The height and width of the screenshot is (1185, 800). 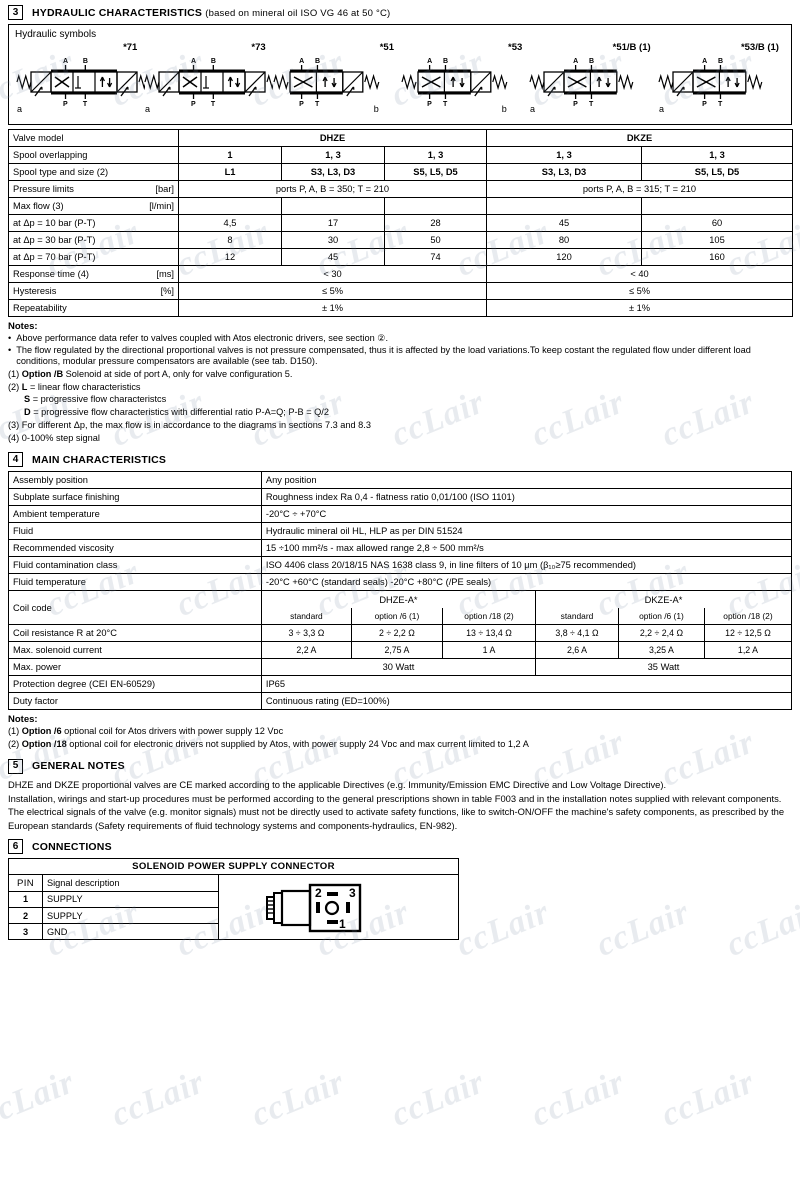 I want to click on table-cell: ± 1%, so click(x=332, y=308).